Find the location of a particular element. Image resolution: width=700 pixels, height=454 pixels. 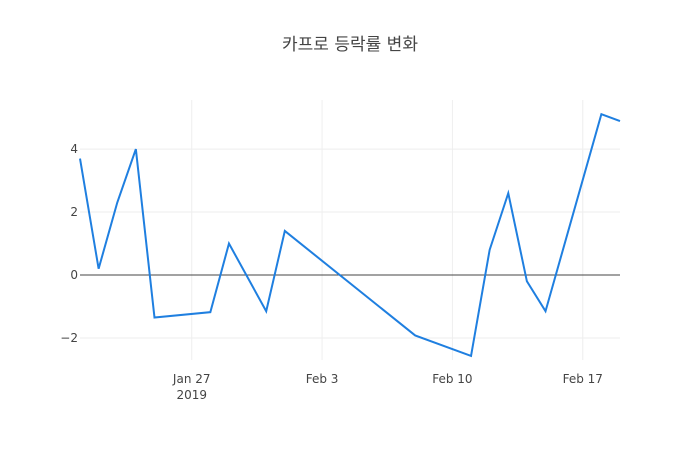

y-tick-label: 4 is located at coordinates (74, 149).